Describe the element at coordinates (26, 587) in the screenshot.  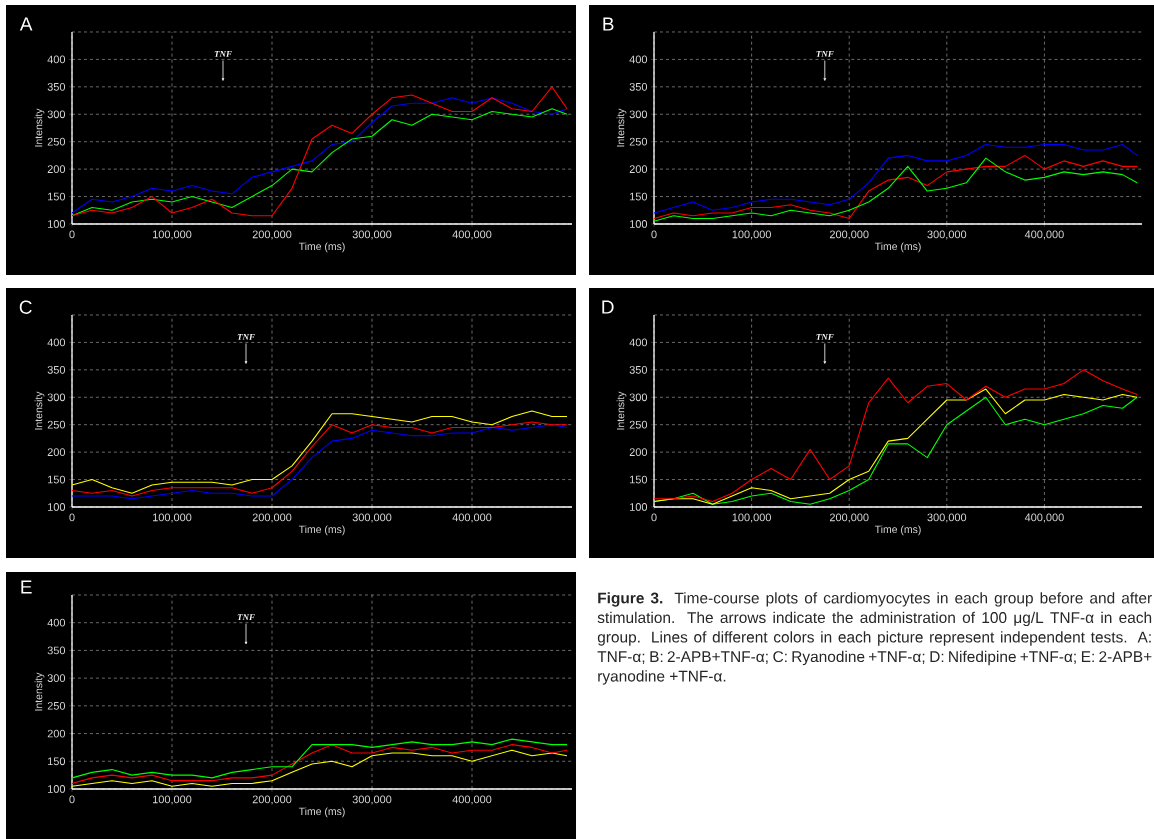
I see `chart-title: E` at that location.